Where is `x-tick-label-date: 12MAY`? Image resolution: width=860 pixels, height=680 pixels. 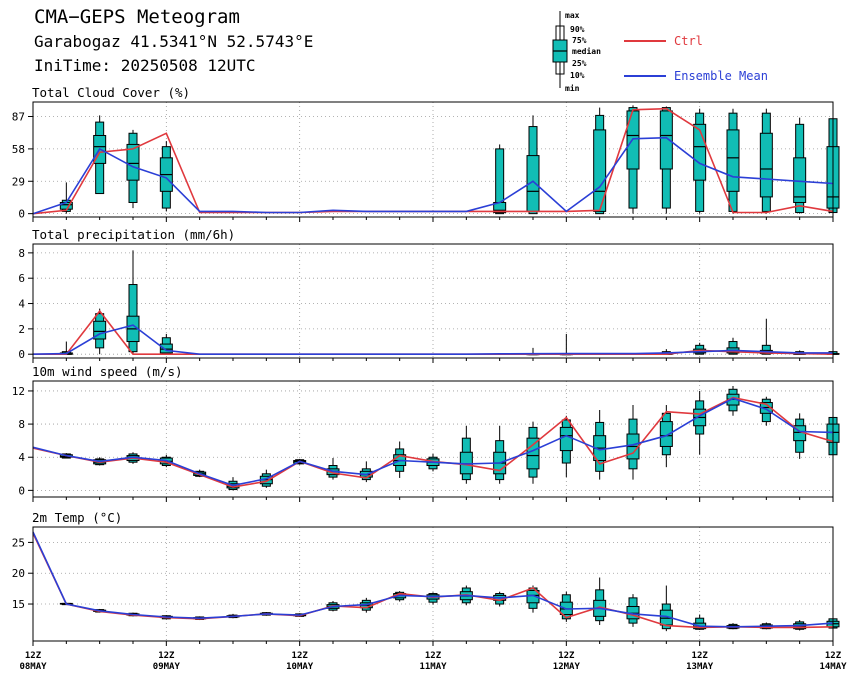 x-tick-label-date: 12MAY is located at coordinates (567, 667).